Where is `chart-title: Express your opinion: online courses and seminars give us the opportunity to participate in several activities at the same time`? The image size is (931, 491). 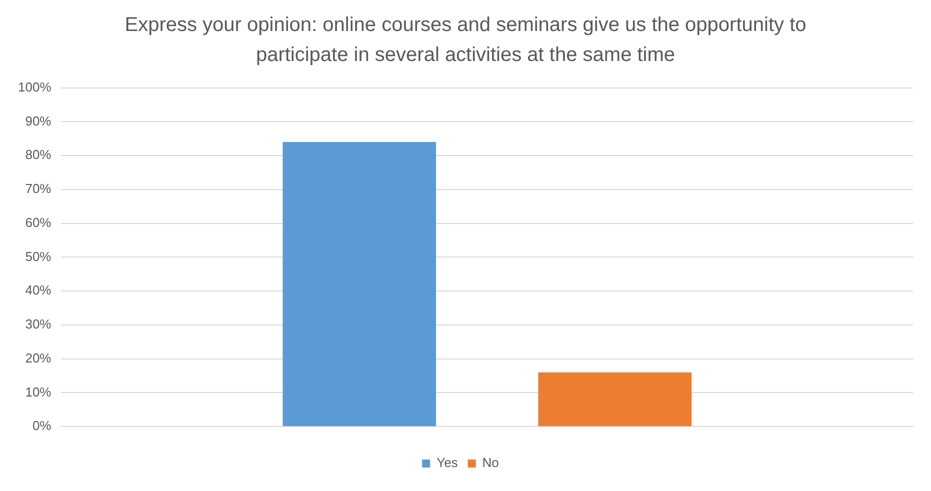
chart-title: Express your opinion: online courses and seminars give us the opportunity to participate in several activities at the same time is located at coordinates (466, 40).